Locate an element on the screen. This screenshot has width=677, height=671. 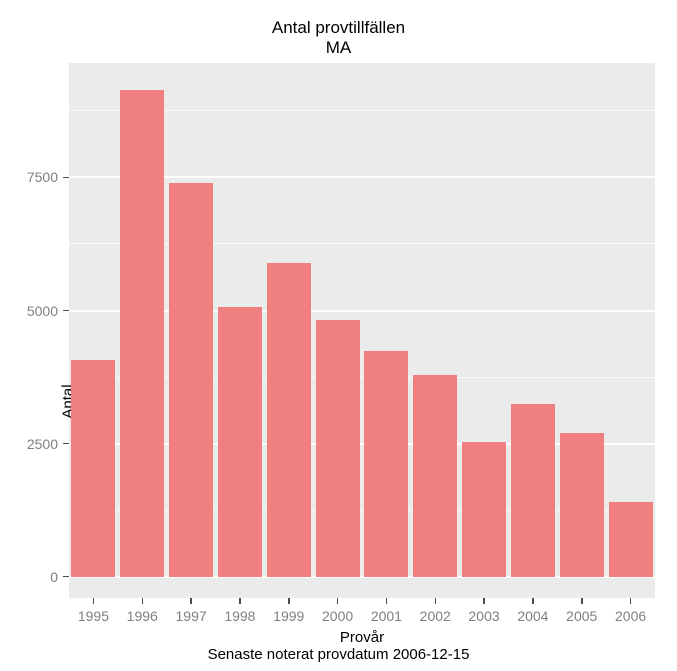
x-tick-label-1997: 1997 is located at coordinates (191, 616).